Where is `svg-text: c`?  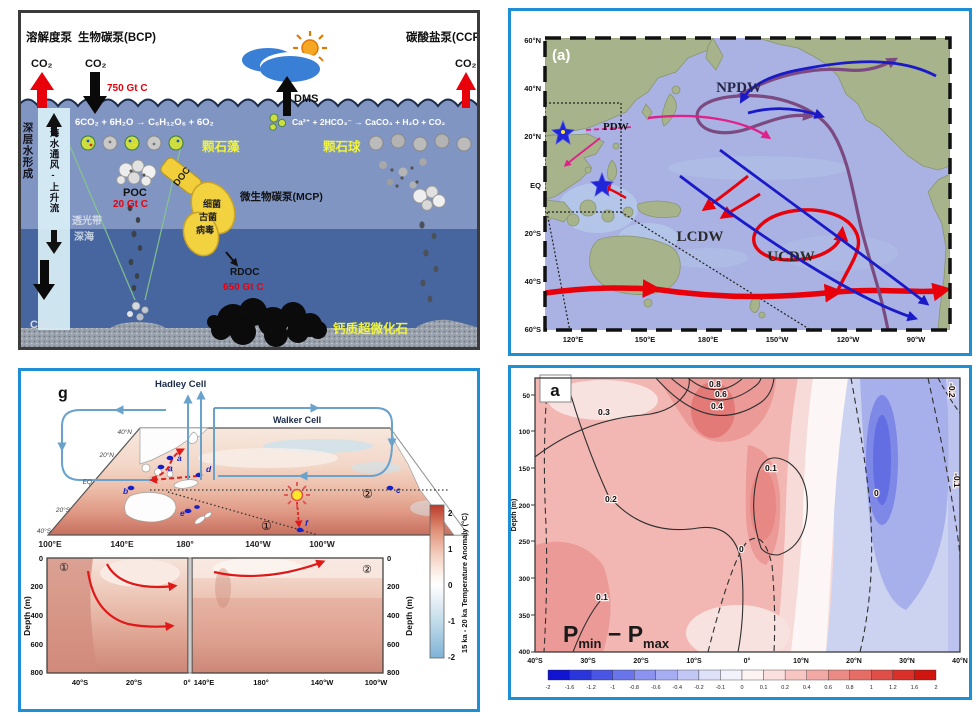
svg-text: c is located at coordinates (398, 490).